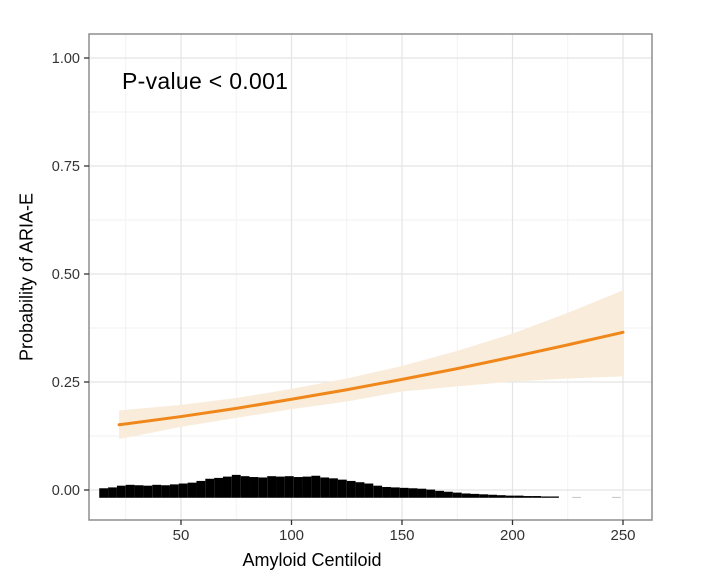 The height and width of the screenshot is (583, 702). I want to click on x-tick-label: 150, so click(401, 535).